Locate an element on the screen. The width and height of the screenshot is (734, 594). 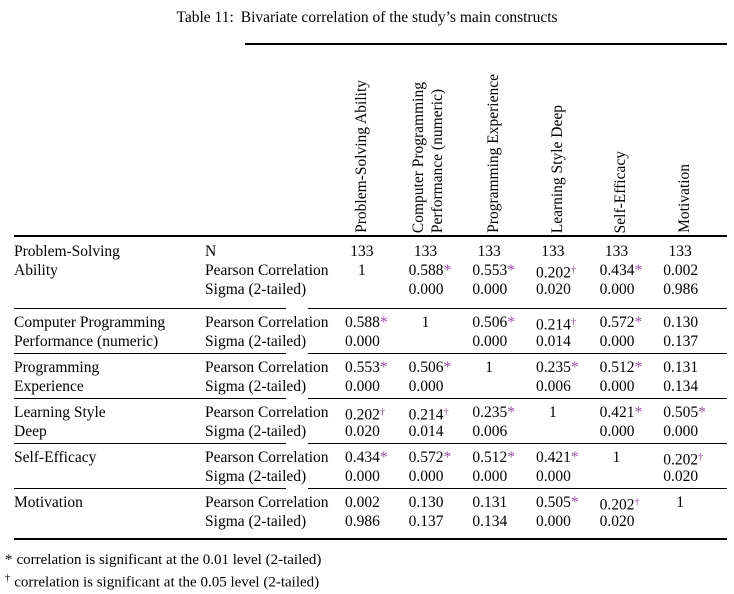
value-cell: 0.235* 0.006 is located at coordinates (568, 375).